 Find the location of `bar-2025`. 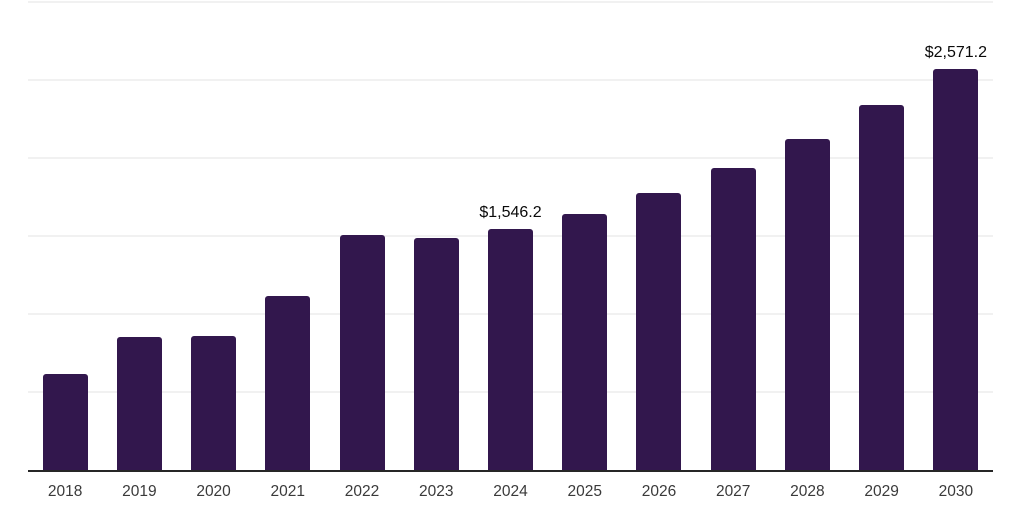

bar-2025 is located at coordinates (585, 341).